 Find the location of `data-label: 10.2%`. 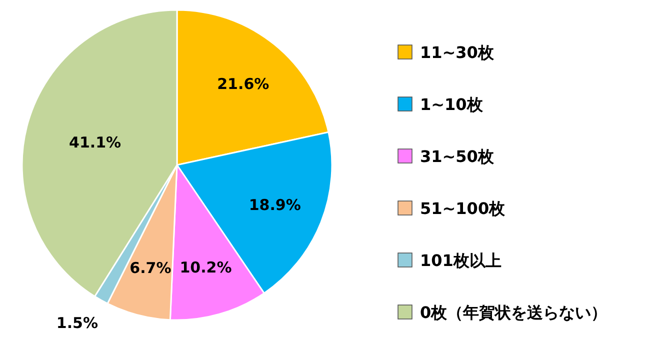

data-label: 10.2% is located at coordinates (206, 267).